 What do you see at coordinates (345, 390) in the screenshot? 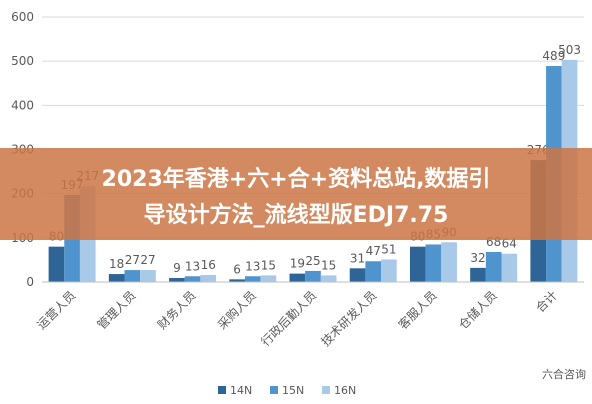
I see `legend-label: 16N` at bounding box center [345, 390].